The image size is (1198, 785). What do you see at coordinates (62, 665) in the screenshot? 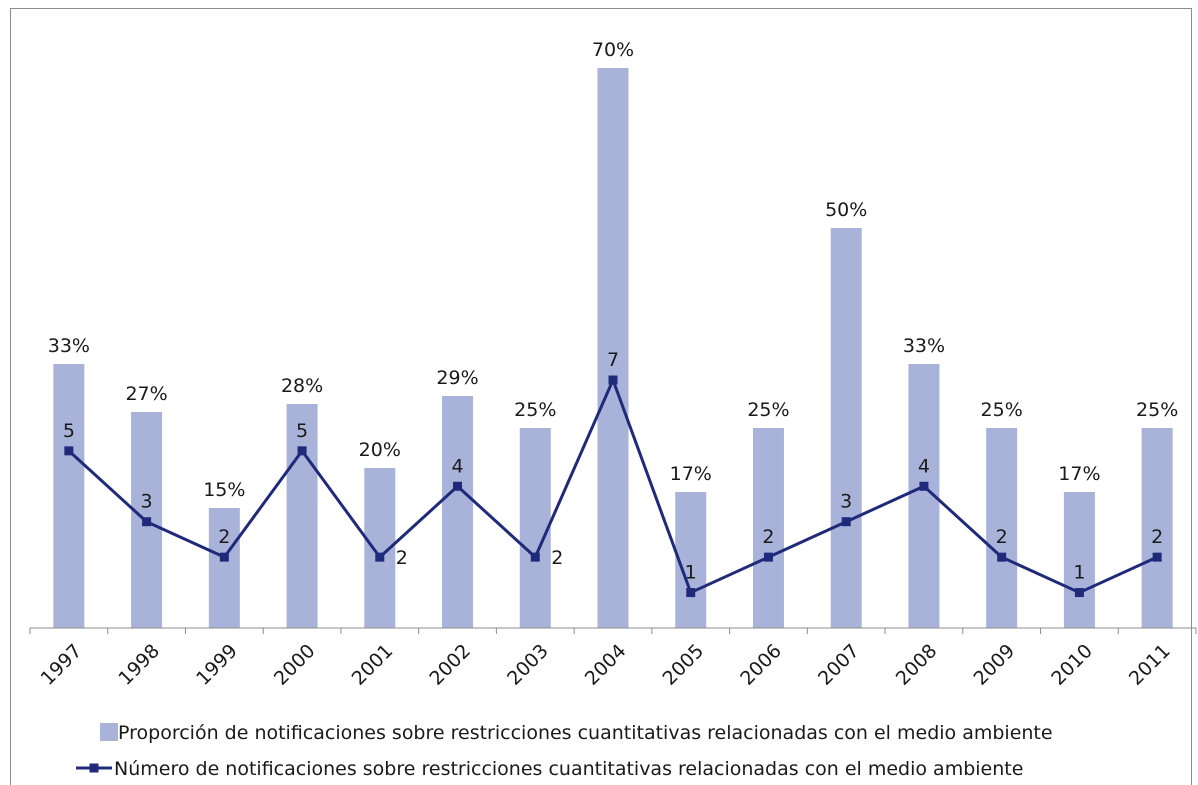
I see `x-tick-label: 1997` at bounding box center [62, 665].